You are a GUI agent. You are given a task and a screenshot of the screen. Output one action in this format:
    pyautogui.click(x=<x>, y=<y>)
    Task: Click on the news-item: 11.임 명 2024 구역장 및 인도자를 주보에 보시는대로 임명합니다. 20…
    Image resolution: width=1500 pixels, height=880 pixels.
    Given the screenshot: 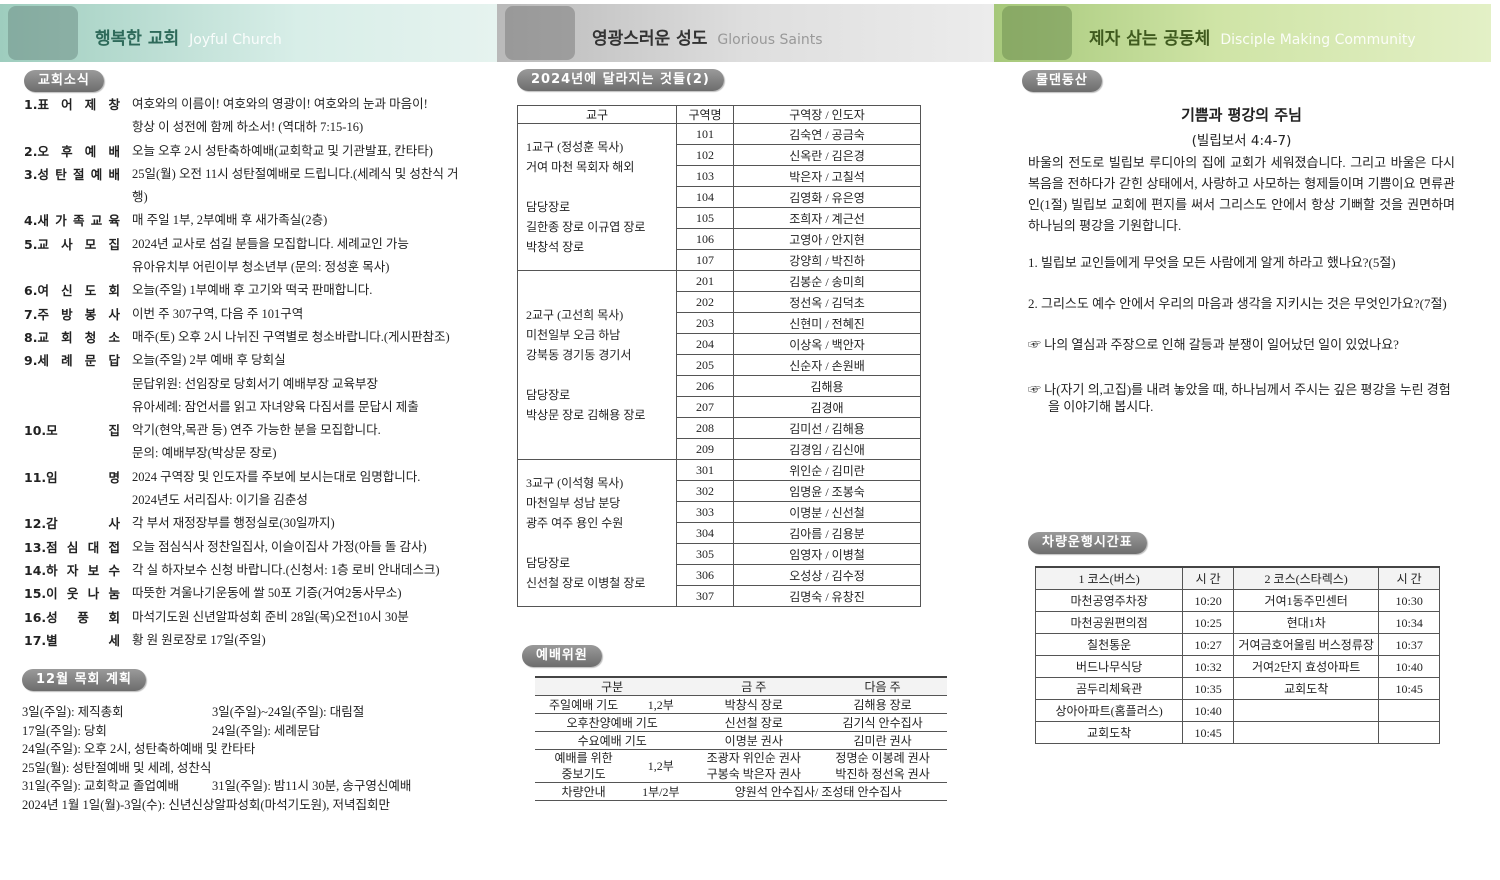 What is the action you would take?
    pyautogui.click(x=246, y=489)
    